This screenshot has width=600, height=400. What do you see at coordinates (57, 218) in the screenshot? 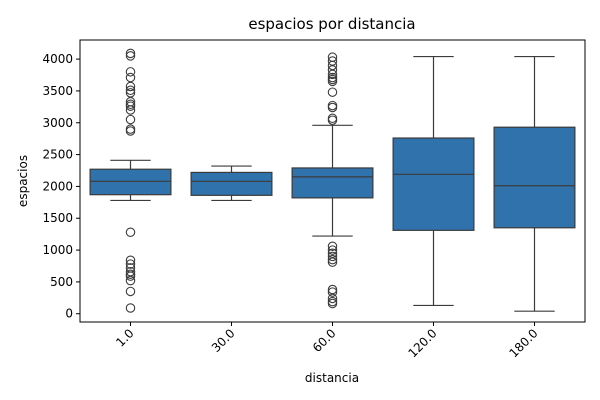
I see `y-tick-label: 1500` at bounding box center [57, 218].